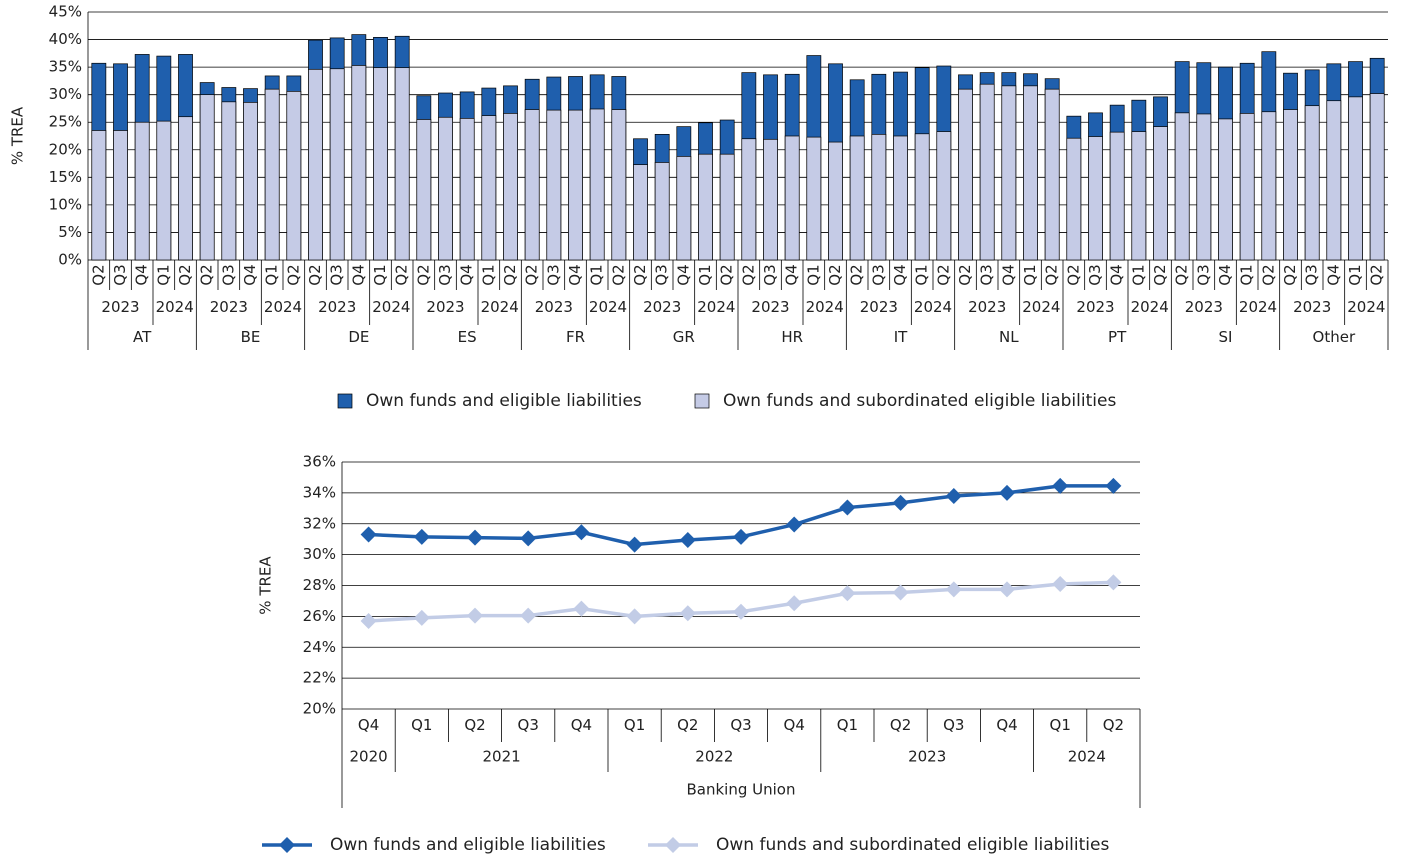 This screenshot has width=1402, height=858. I want to click on y-tick-label: 10%, so click(65, 204).